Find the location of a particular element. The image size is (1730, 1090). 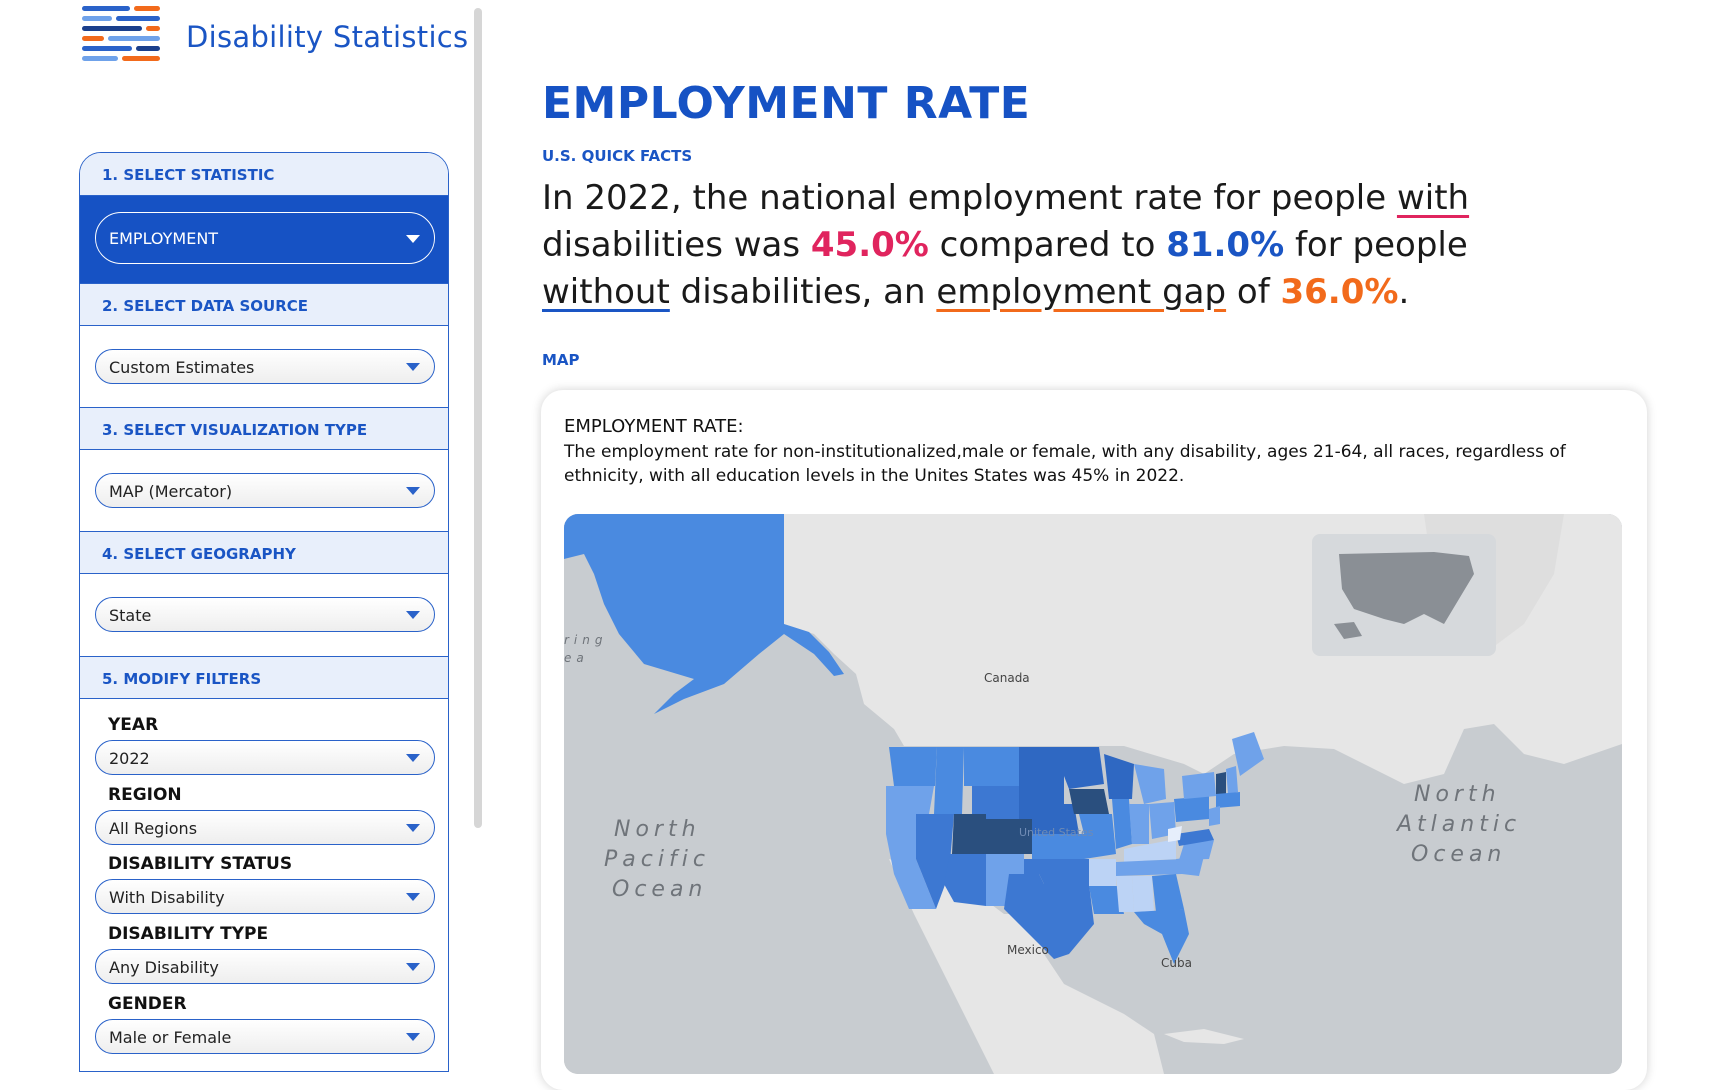

state-ne is located at coordinates (1049, 819).